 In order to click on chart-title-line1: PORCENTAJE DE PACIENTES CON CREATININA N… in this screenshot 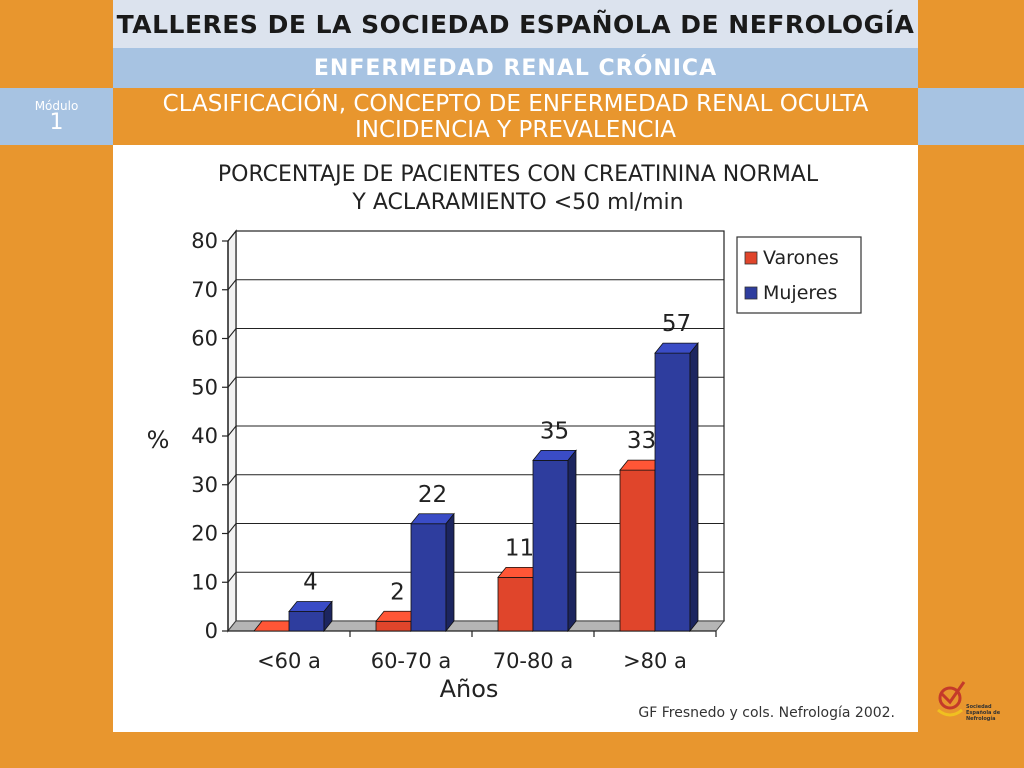, I will do `click(518, 174)`.